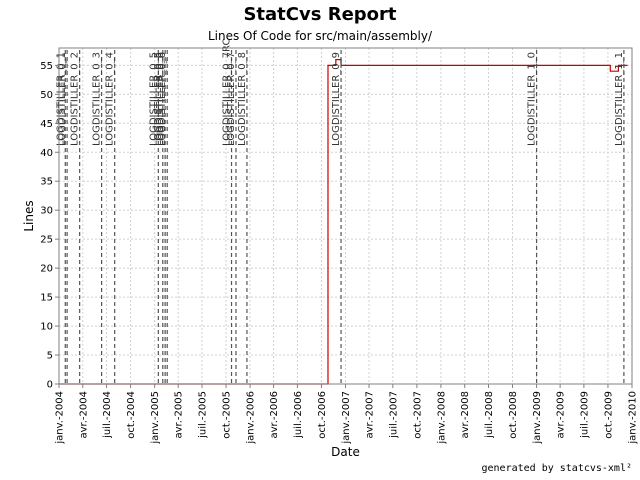  What do you see at coordinates (227, 415) in the screenshot?
I see `x-tick-label: oct.-2005` at bounding box center [227, 415].